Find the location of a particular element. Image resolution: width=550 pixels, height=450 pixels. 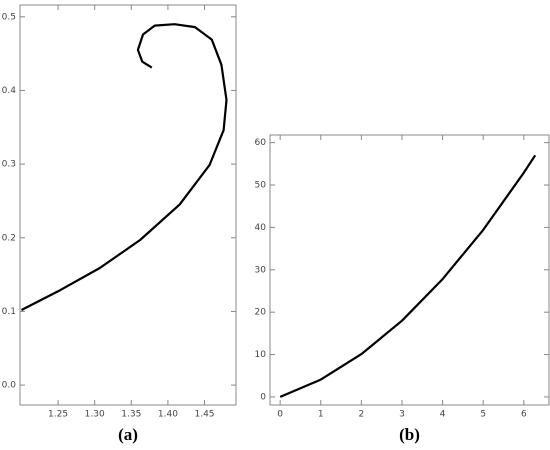

y-tick-label: 20 is located at coordinates (261, 313).